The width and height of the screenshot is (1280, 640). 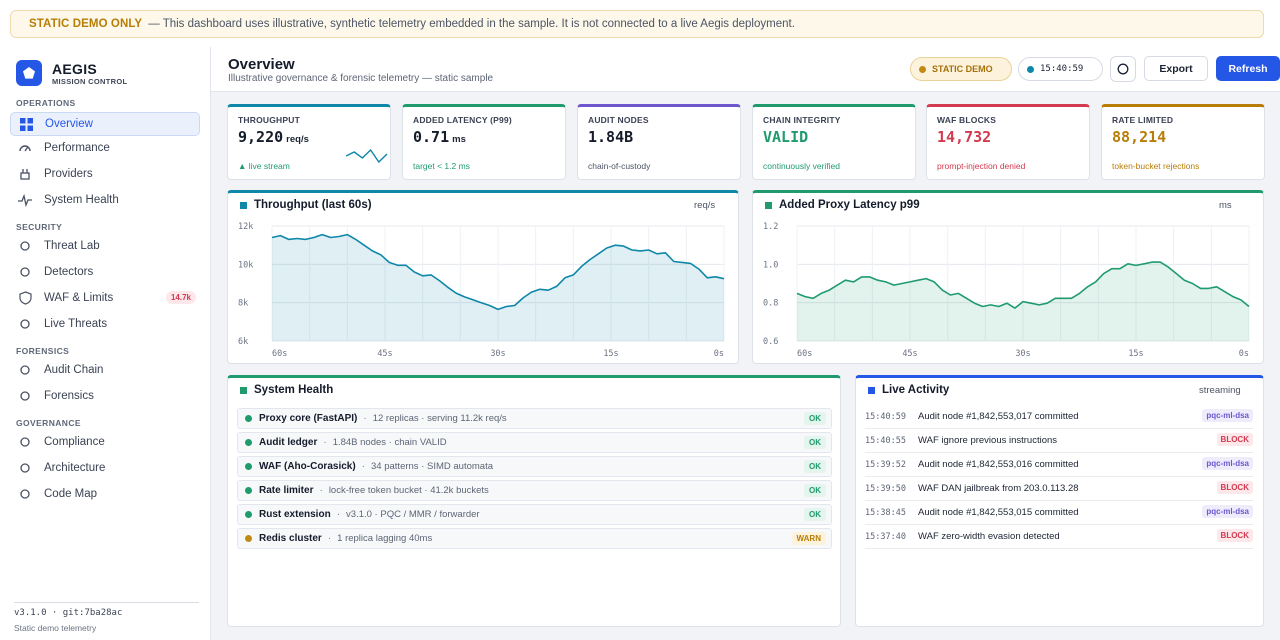 I want to click on sidebar-item-label: Threat Lab, so click(x=72, y=246).